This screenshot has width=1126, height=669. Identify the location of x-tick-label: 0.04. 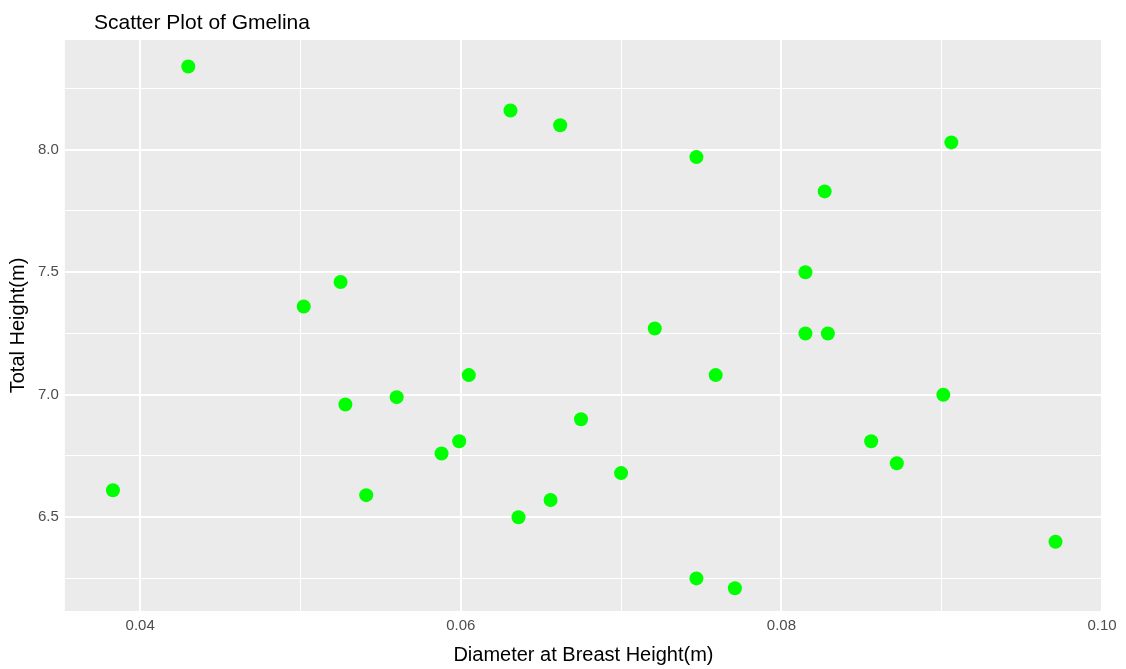
(140, 625).